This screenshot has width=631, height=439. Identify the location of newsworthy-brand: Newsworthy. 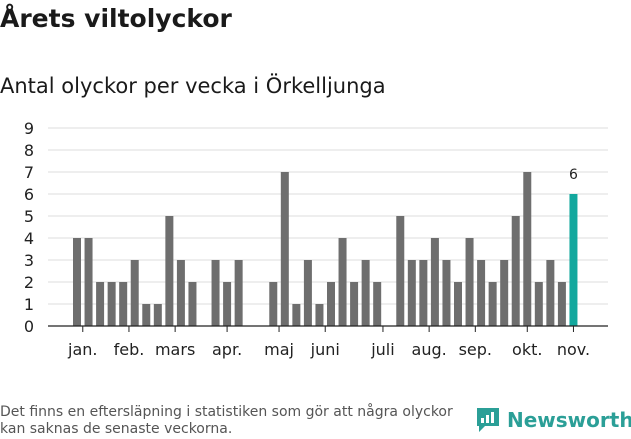
(553, 420).